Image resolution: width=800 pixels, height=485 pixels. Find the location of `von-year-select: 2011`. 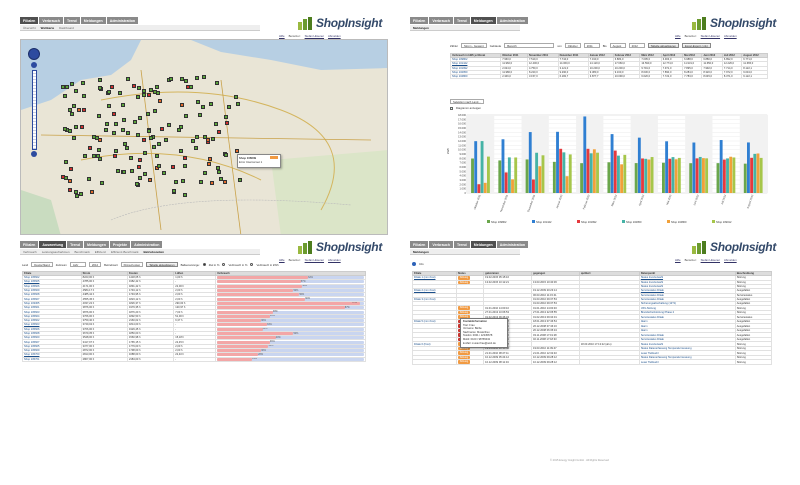

von-year-select: 2011 is located at coordinates (591, 45).